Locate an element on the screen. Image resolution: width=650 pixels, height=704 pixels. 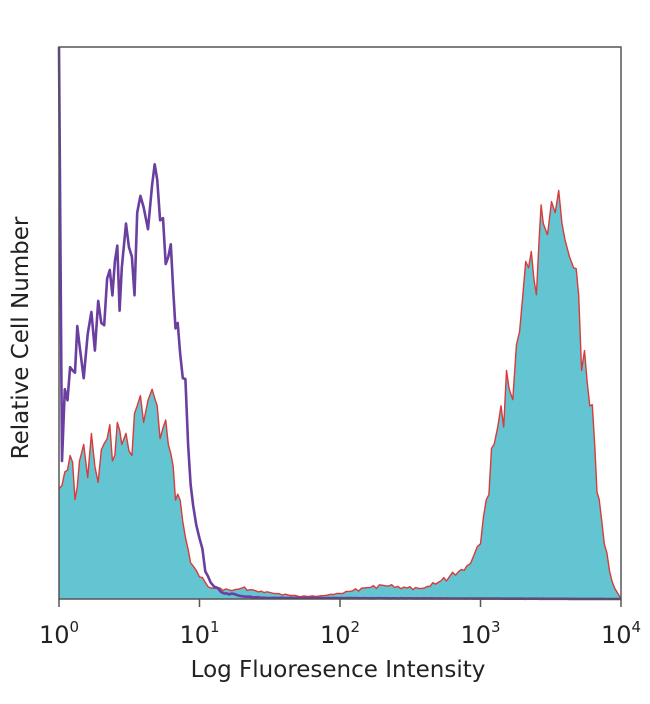
x-tick-label: 10¹ is located at coordinates (199, 633).